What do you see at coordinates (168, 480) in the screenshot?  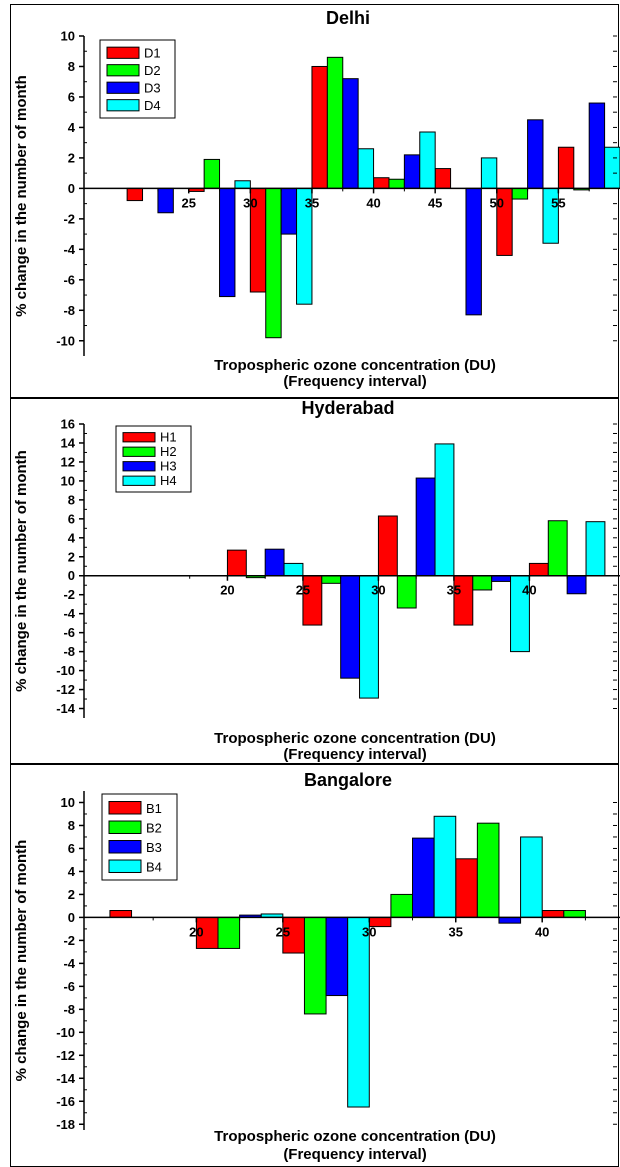 I see `legend-label-h4: H4` at bounding box center [168, 480].